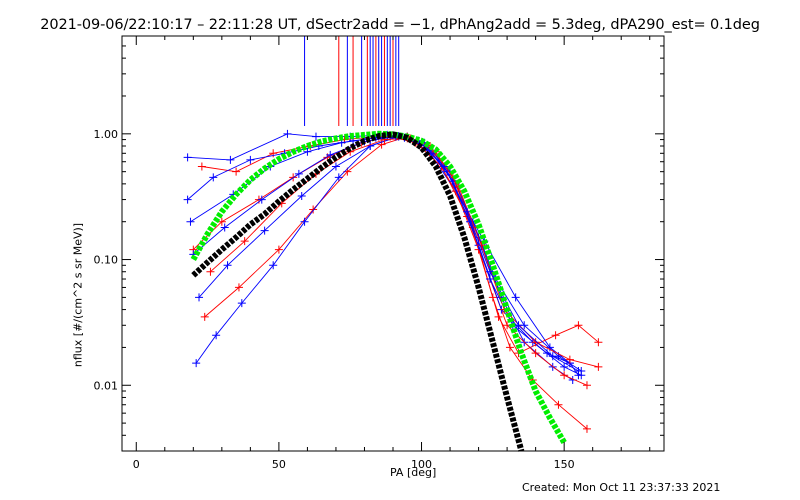 Image resolution: width=800 pixels, height=500 pixels. What do you see at coordinates (106, 260) in the screenshot?
I see `y-tick-label: 0.10` at bounding box center [106, 260].